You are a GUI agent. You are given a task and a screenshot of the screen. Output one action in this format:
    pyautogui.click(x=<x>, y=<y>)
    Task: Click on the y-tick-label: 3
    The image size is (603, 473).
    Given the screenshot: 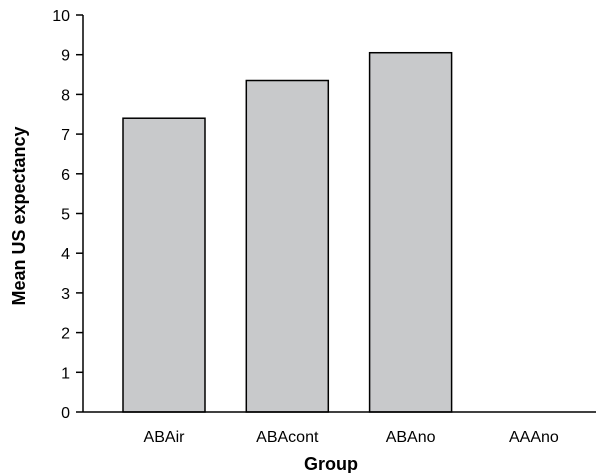 What is the action you would take?
    pyautogui.click(x=65, y=294)
    